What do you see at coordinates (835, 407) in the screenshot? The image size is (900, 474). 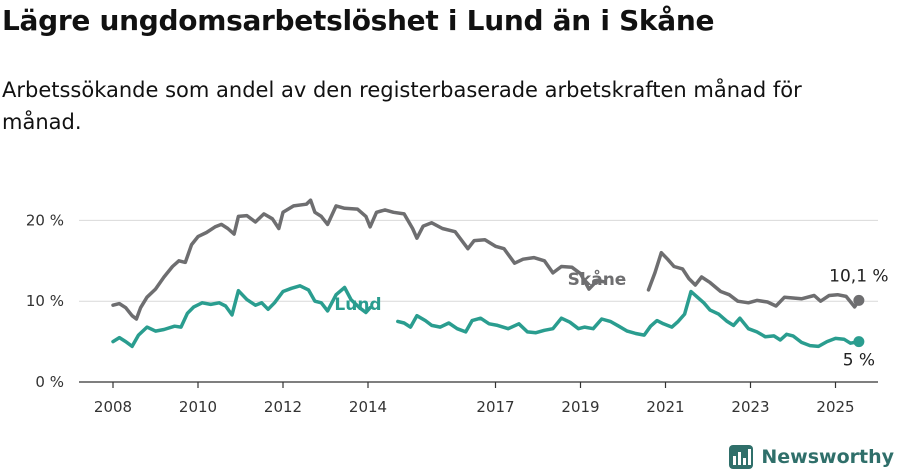 I see `x-tick-label: 2025` at bounding box center [835, 407].